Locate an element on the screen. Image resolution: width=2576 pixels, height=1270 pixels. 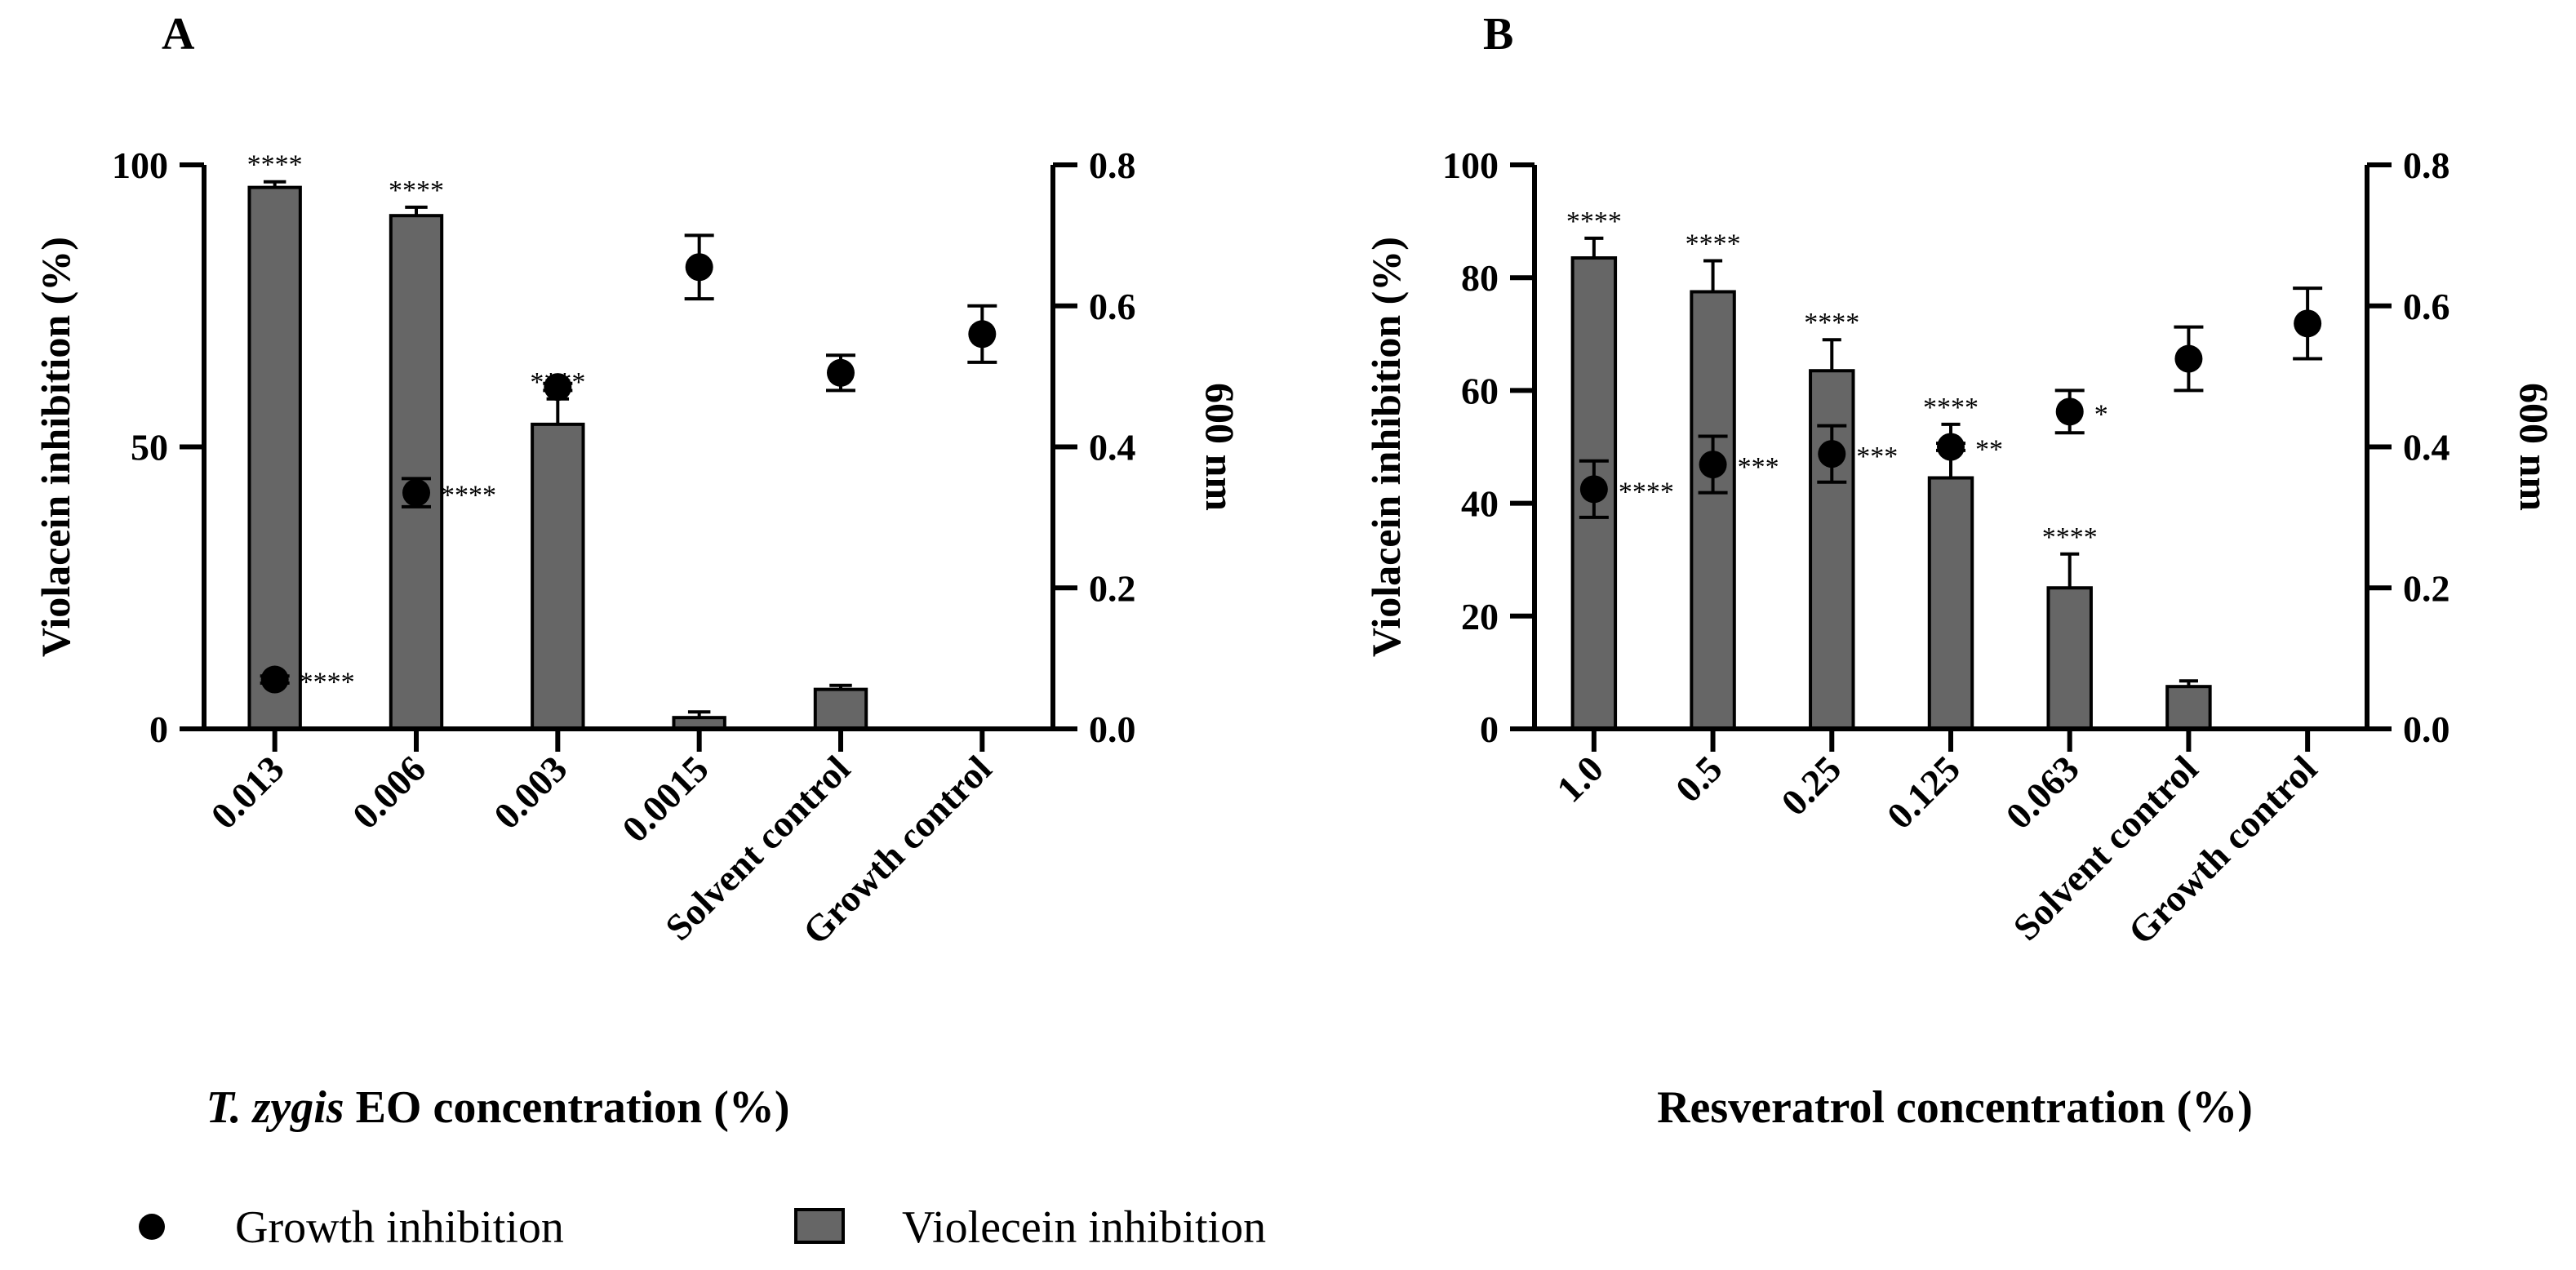
panel-letter: A is located at coordinates (178, 34).